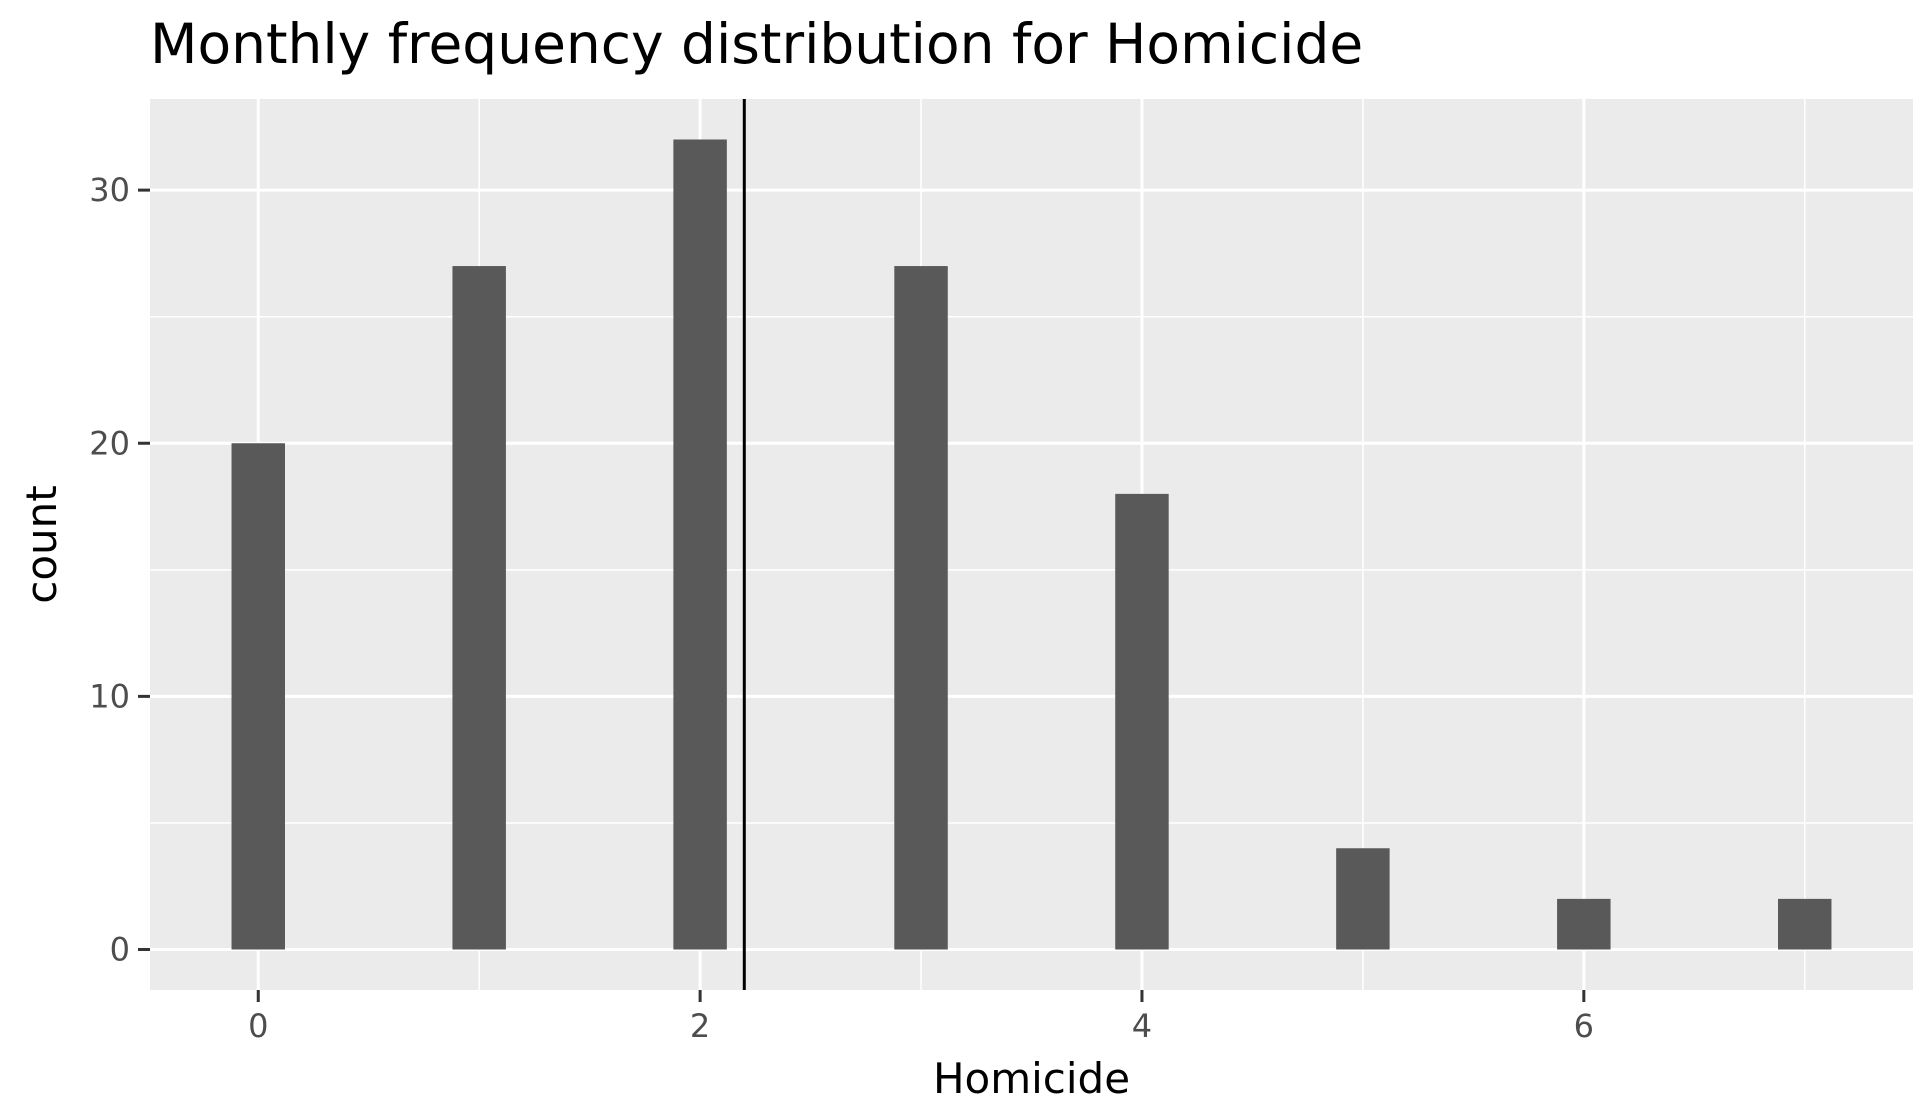  I want to click on y-tick-label: 0, so click(120, 950).